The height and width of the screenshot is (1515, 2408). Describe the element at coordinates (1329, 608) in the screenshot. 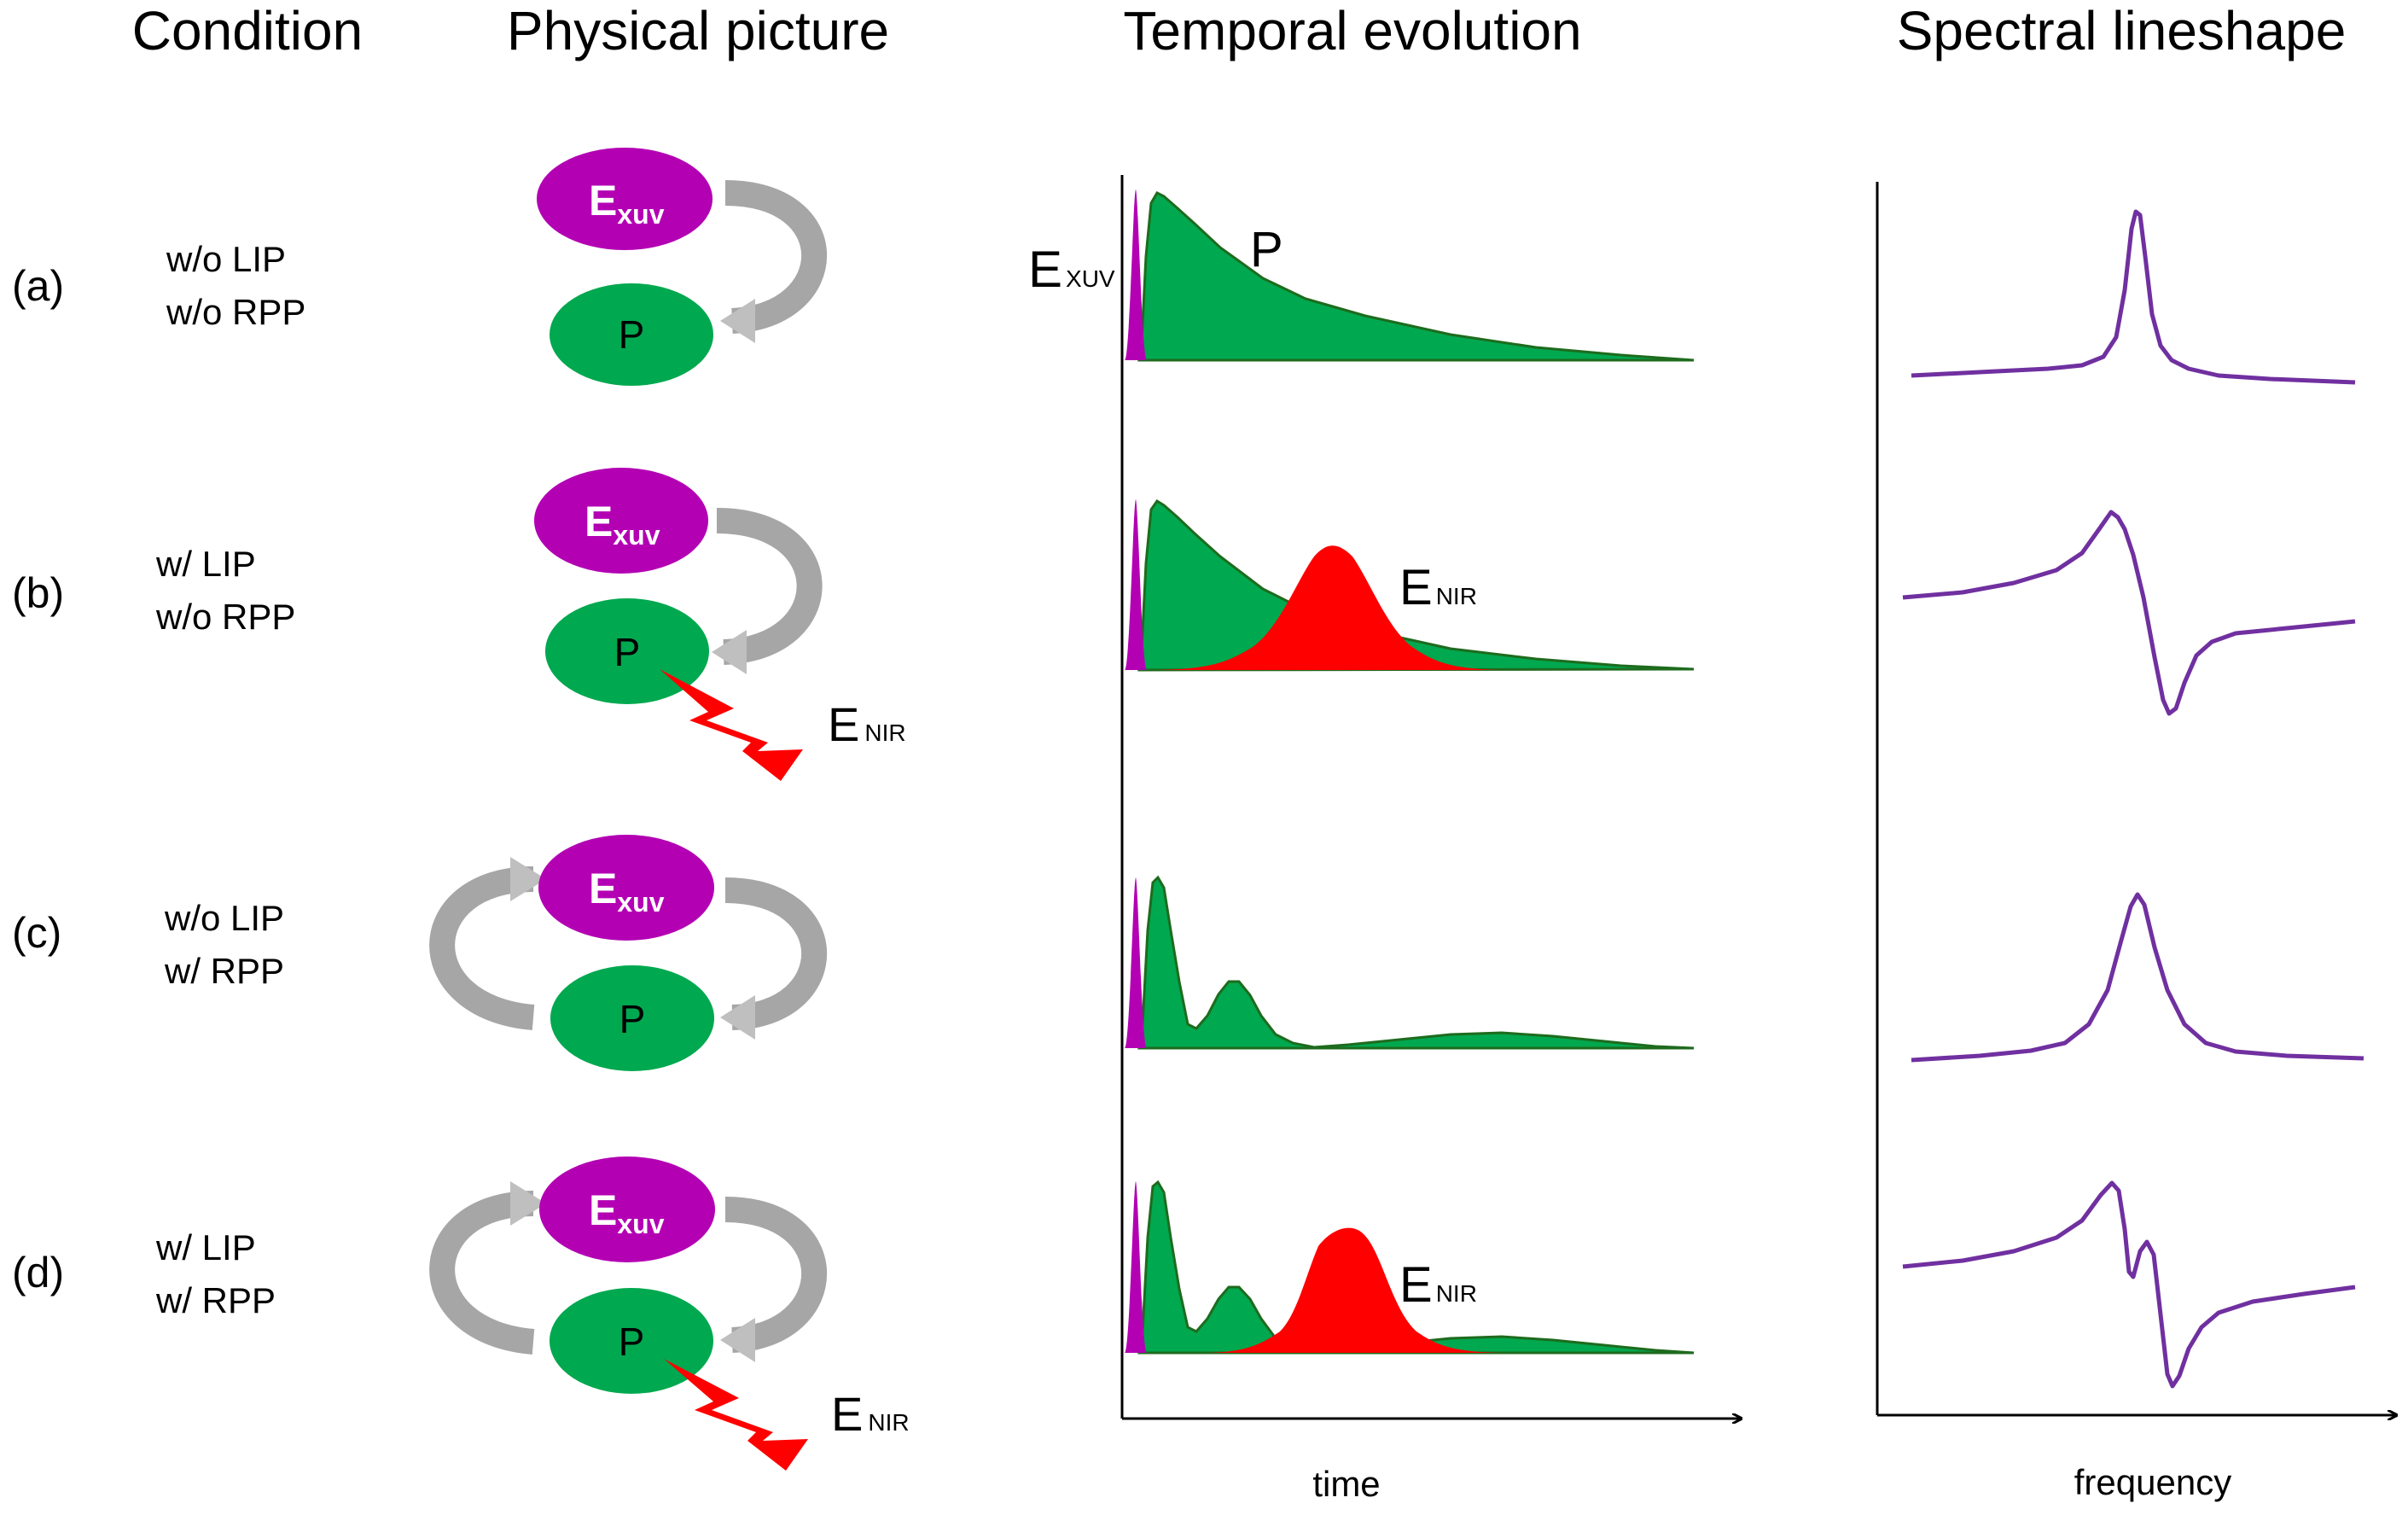

I see `nir-pulse-b` at that location.